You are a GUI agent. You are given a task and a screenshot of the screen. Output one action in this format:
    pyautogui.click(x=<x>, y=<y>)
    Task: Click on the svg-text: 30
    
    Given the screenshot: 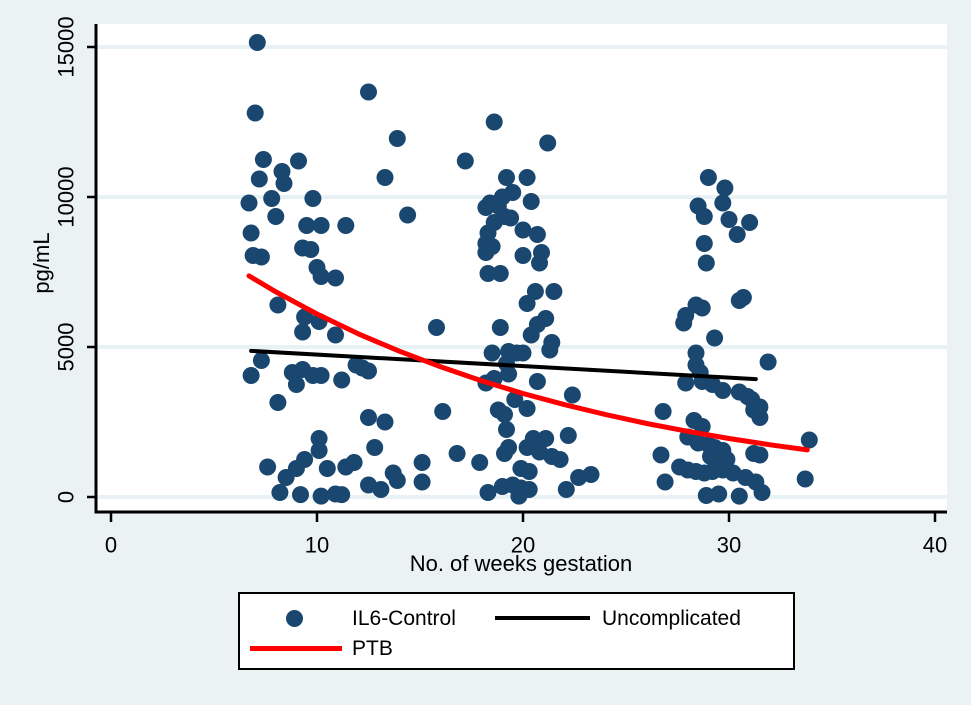 What is the action you would take?
    pyautogui.click(x=729, y=545)
    